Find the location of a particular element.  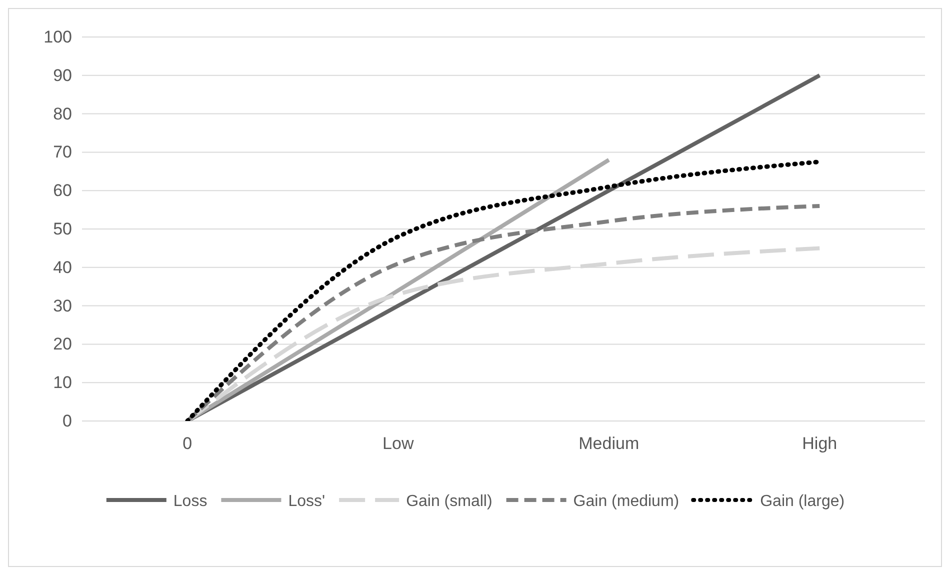

legend-label: Loss is located at coordinates (190, 501).